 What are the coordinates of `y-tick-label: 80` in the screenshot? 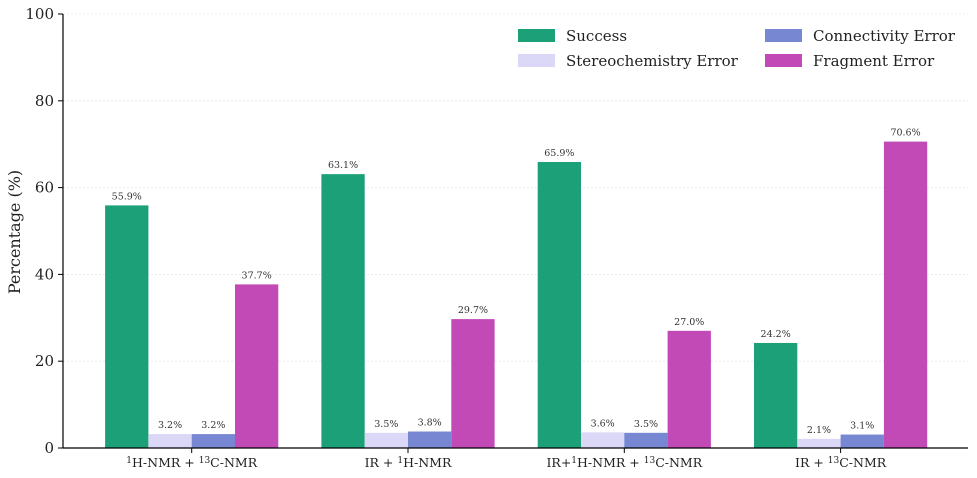 It's located at (44, 101).